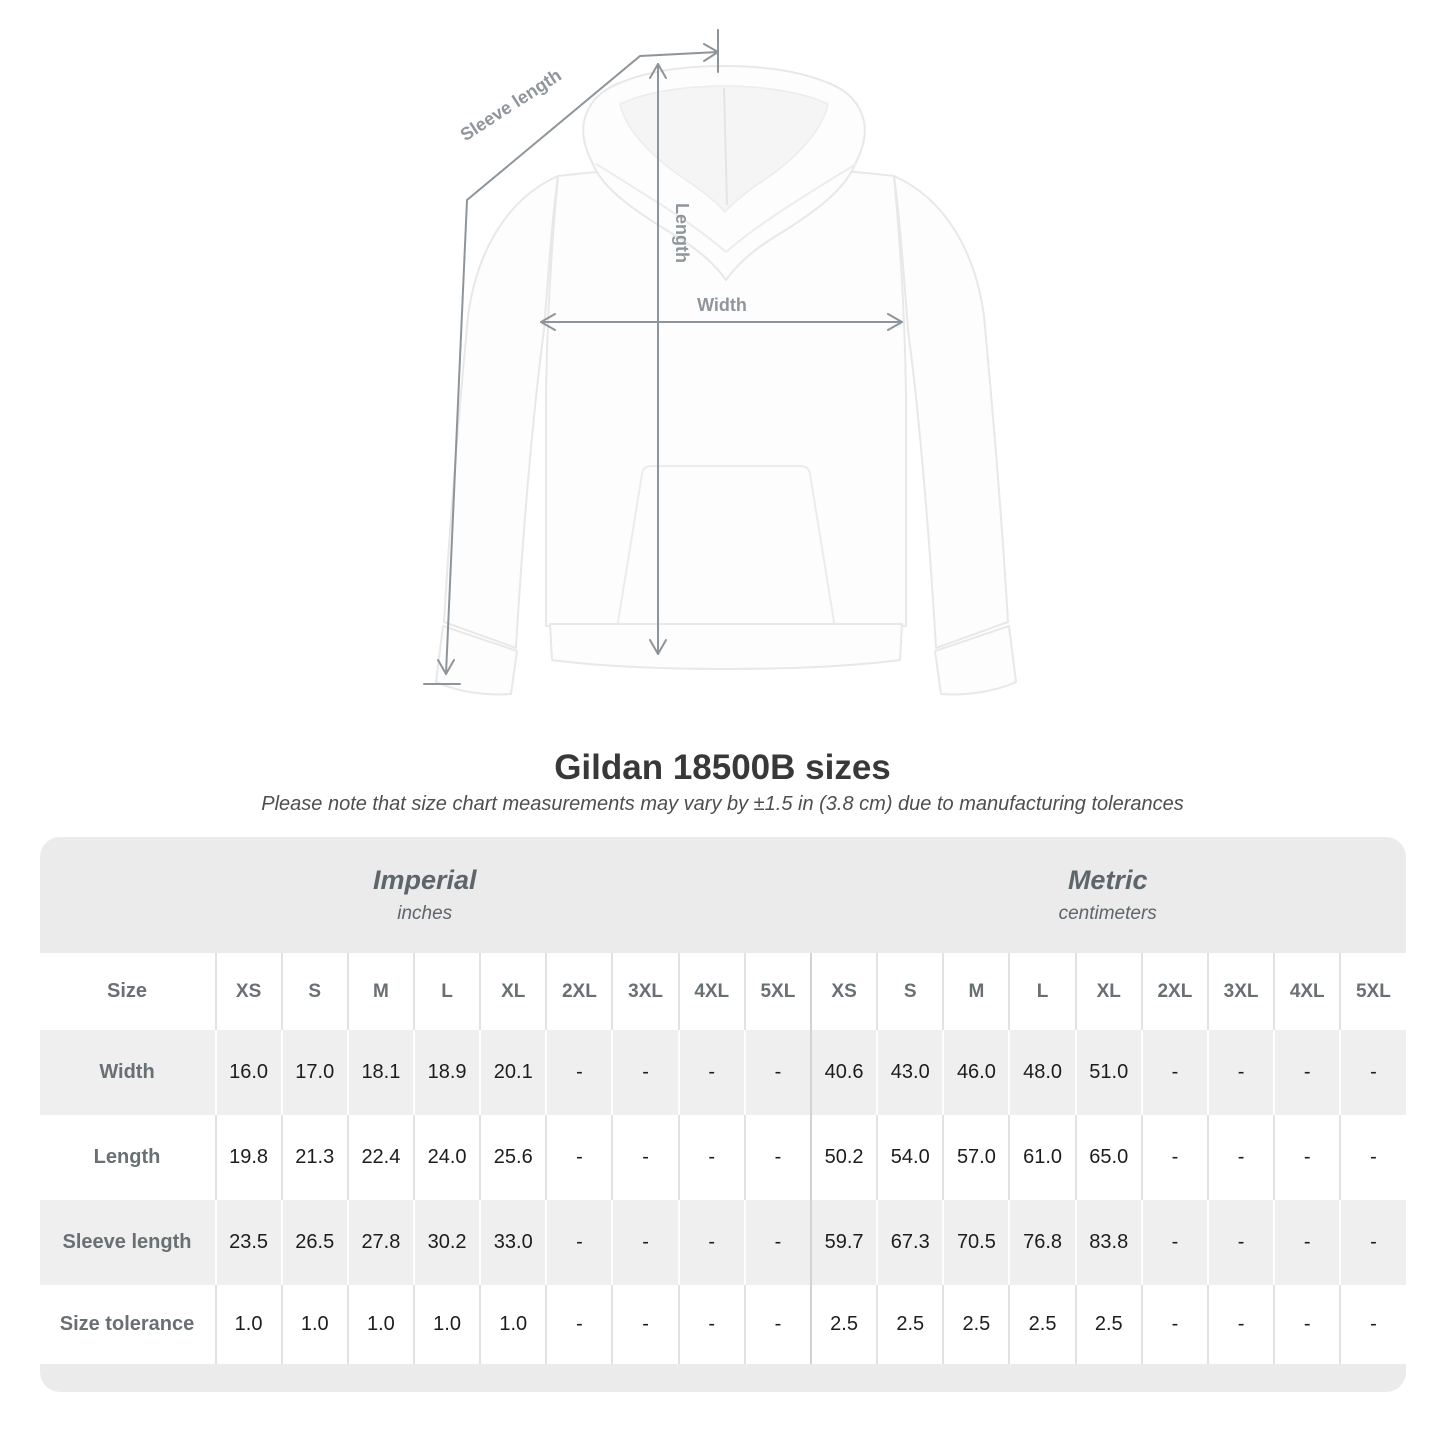  Describe the element at coordinates (1239, 1324) in the screenshot. I see `size-tolerance-metric-3xl: -` at that location.